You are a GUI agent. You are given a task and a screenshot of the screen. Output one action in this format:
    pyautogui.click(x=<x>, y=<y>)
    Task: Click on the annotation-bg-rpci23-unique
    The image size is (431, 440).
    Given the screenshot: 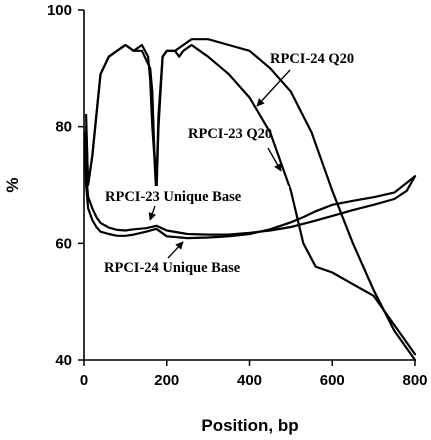 What is the action you would take?
    pyautogui.click(x=196, y=195)
    